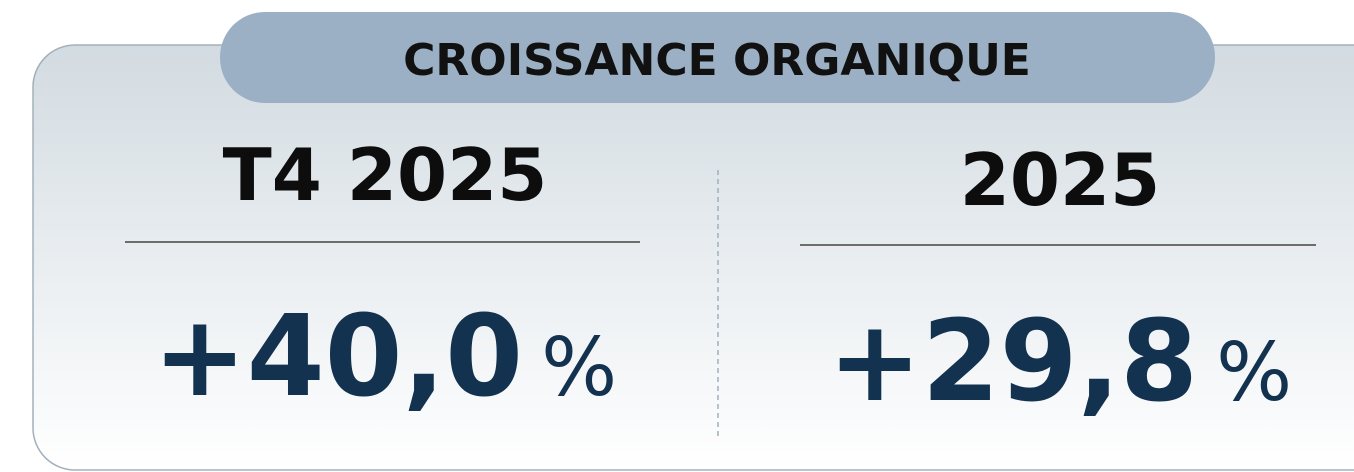 The width and height of the screenshot is (1354, 472). What do you see at coordinates (338, 357) in the screenshot?
I see `value-number: +40,0` at bounding box center [338, 357].